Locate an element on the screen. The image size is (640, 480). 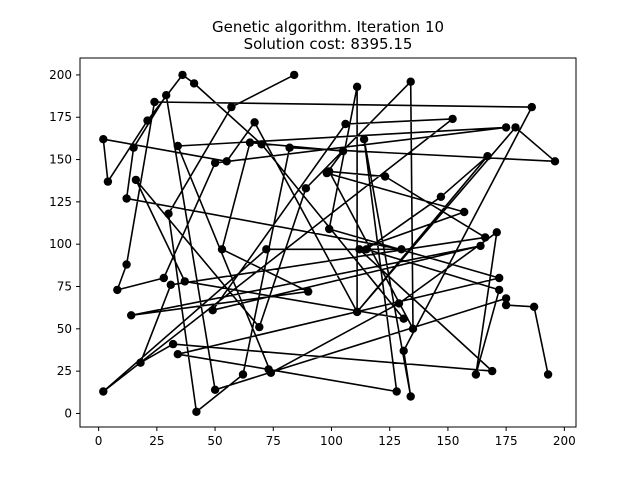
chart-subtitle: Solution cost: 8395.15 is located at coordinates (328, 44).